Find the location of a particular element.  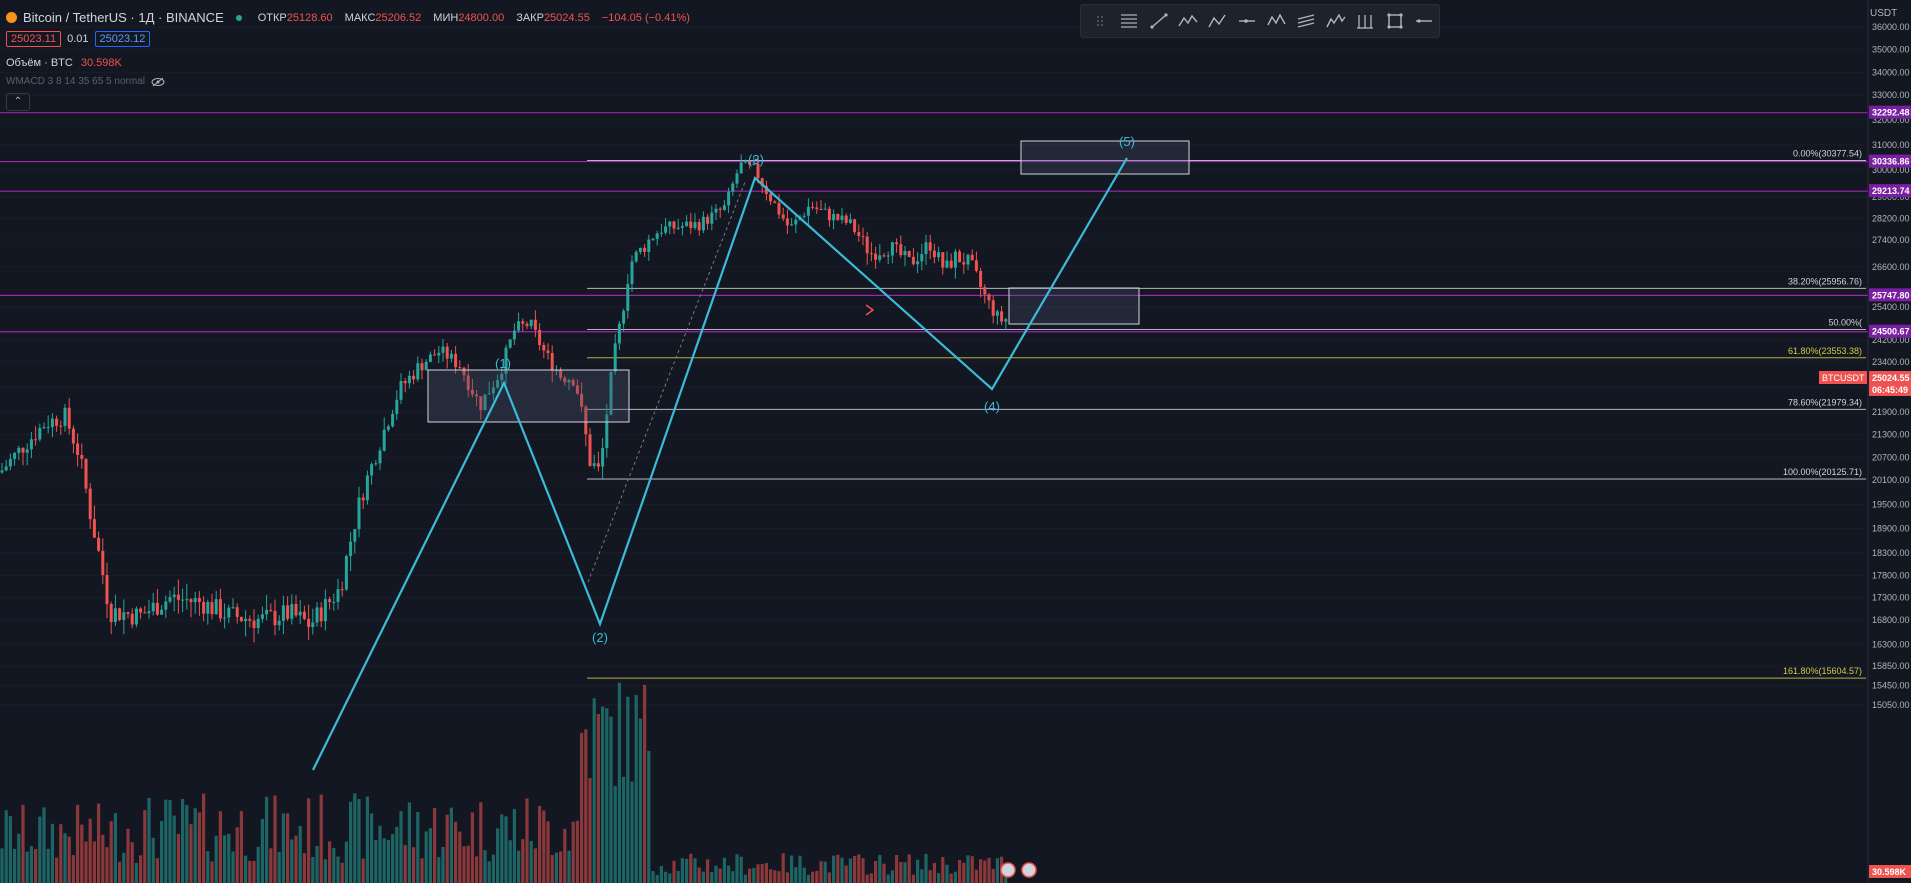

elliott-wave-icon is located at coordinates (1336, 21).